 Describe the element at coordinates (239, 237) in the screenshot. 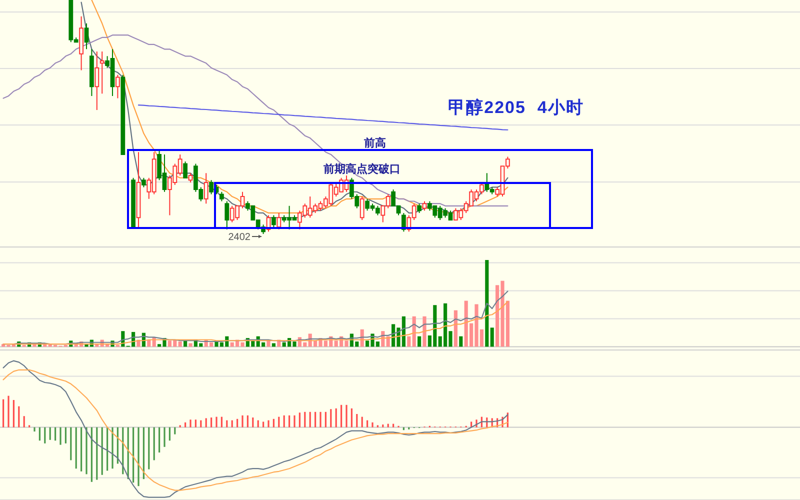

I see `annotation: 2402` at that location.